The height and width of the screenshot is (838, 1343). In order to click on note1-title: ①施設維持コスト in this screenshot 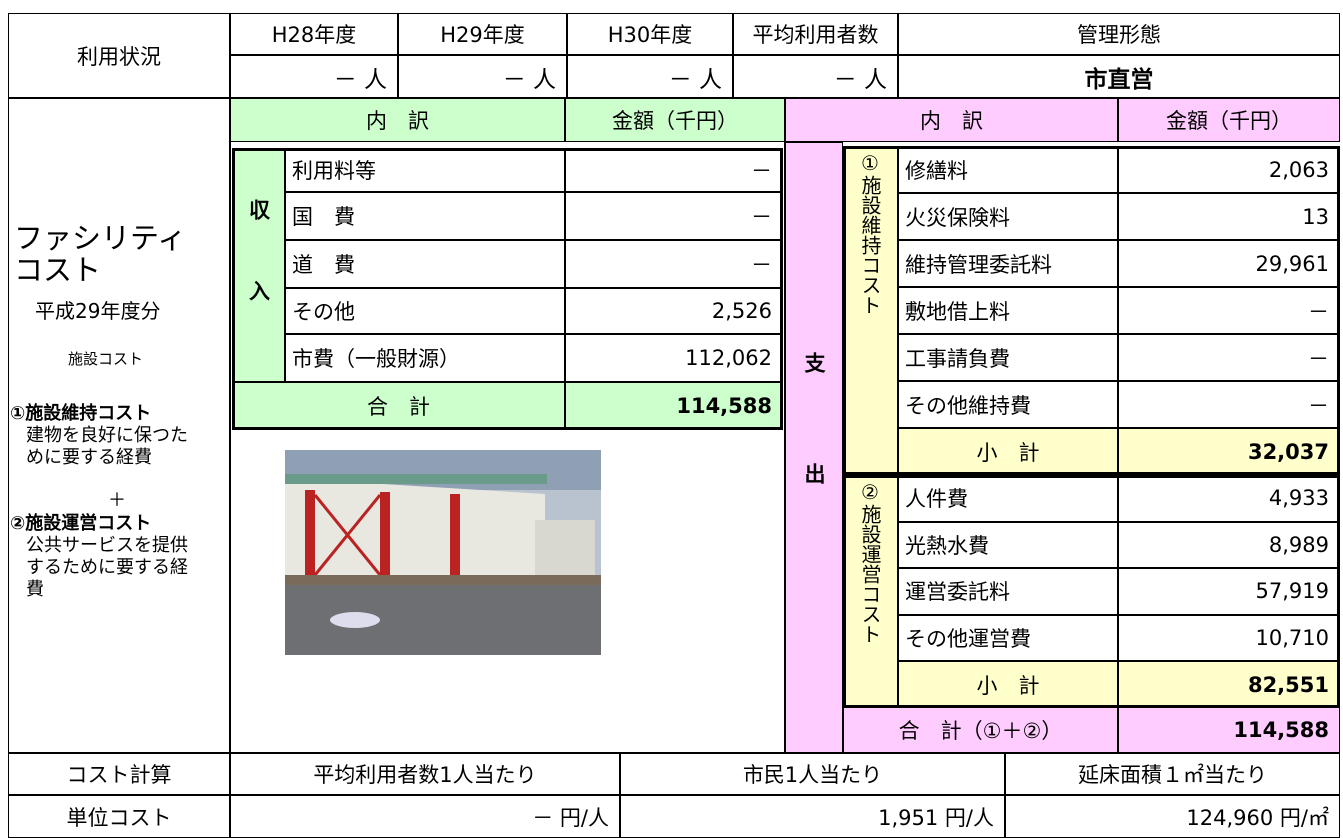, I will do `click(81, 413)`.